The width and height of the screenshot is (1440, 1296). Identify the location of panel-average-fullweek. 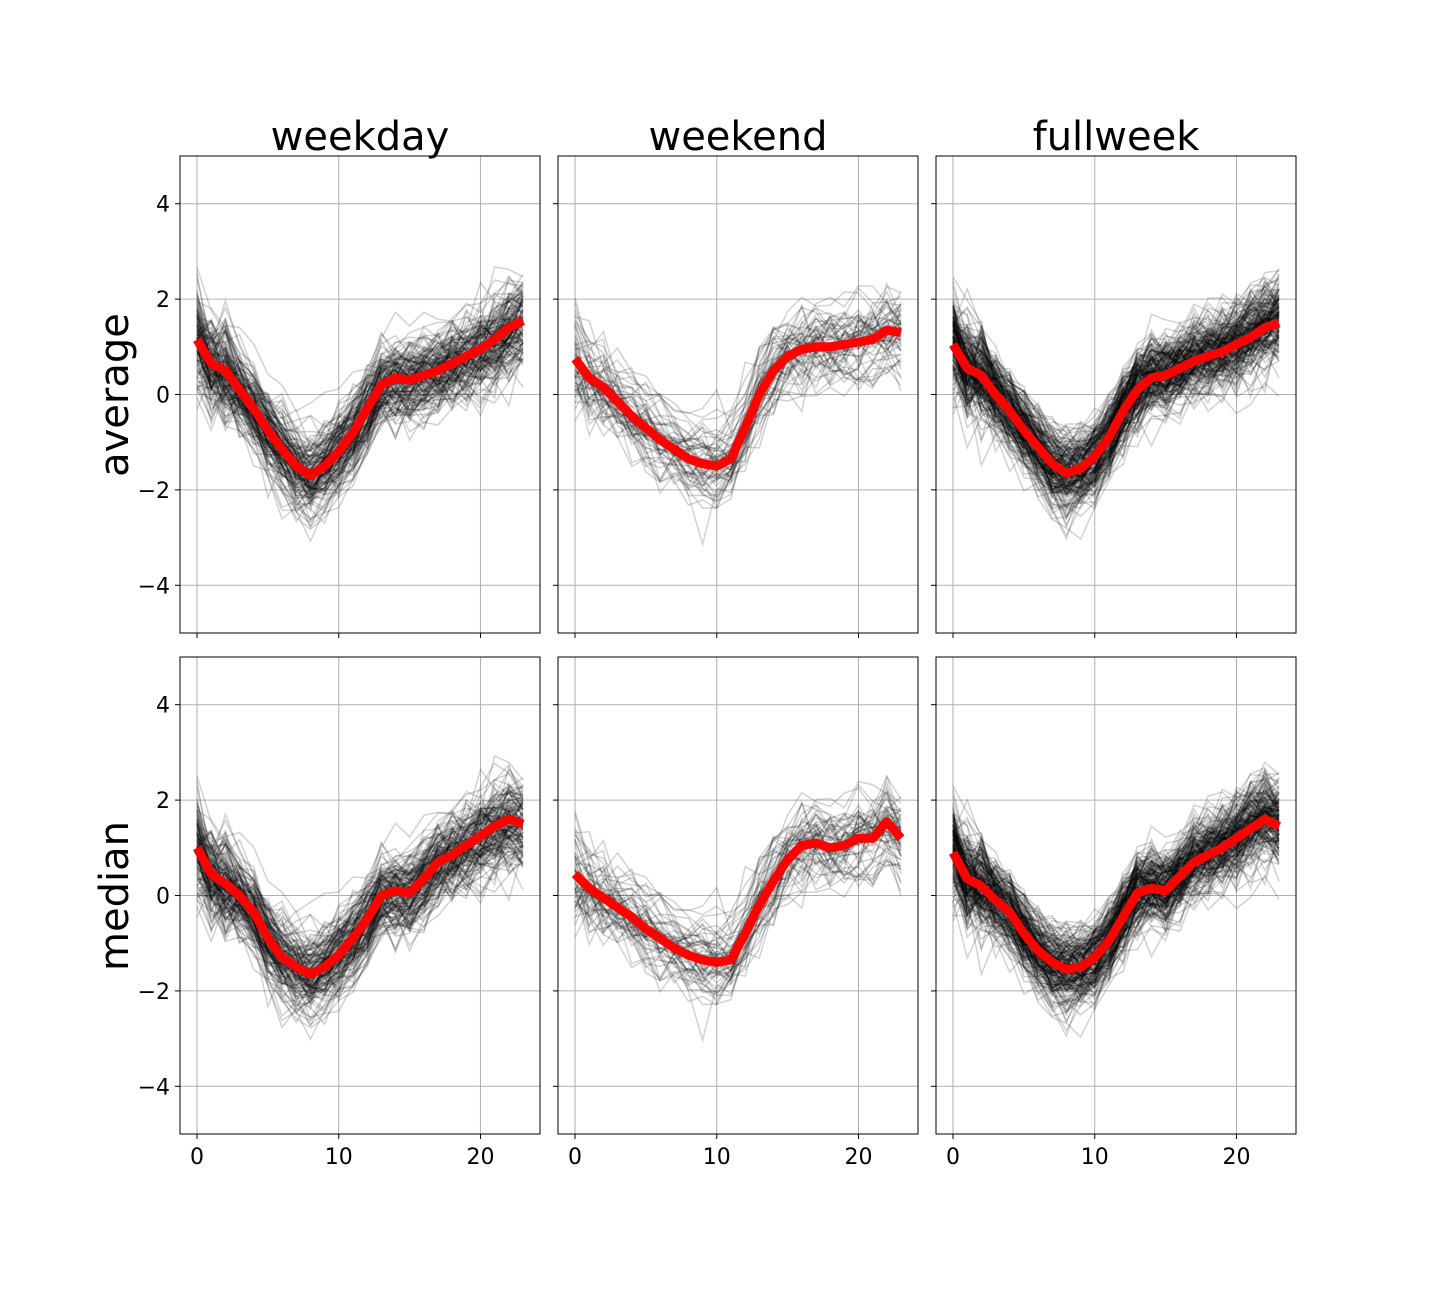
(1114, 396).